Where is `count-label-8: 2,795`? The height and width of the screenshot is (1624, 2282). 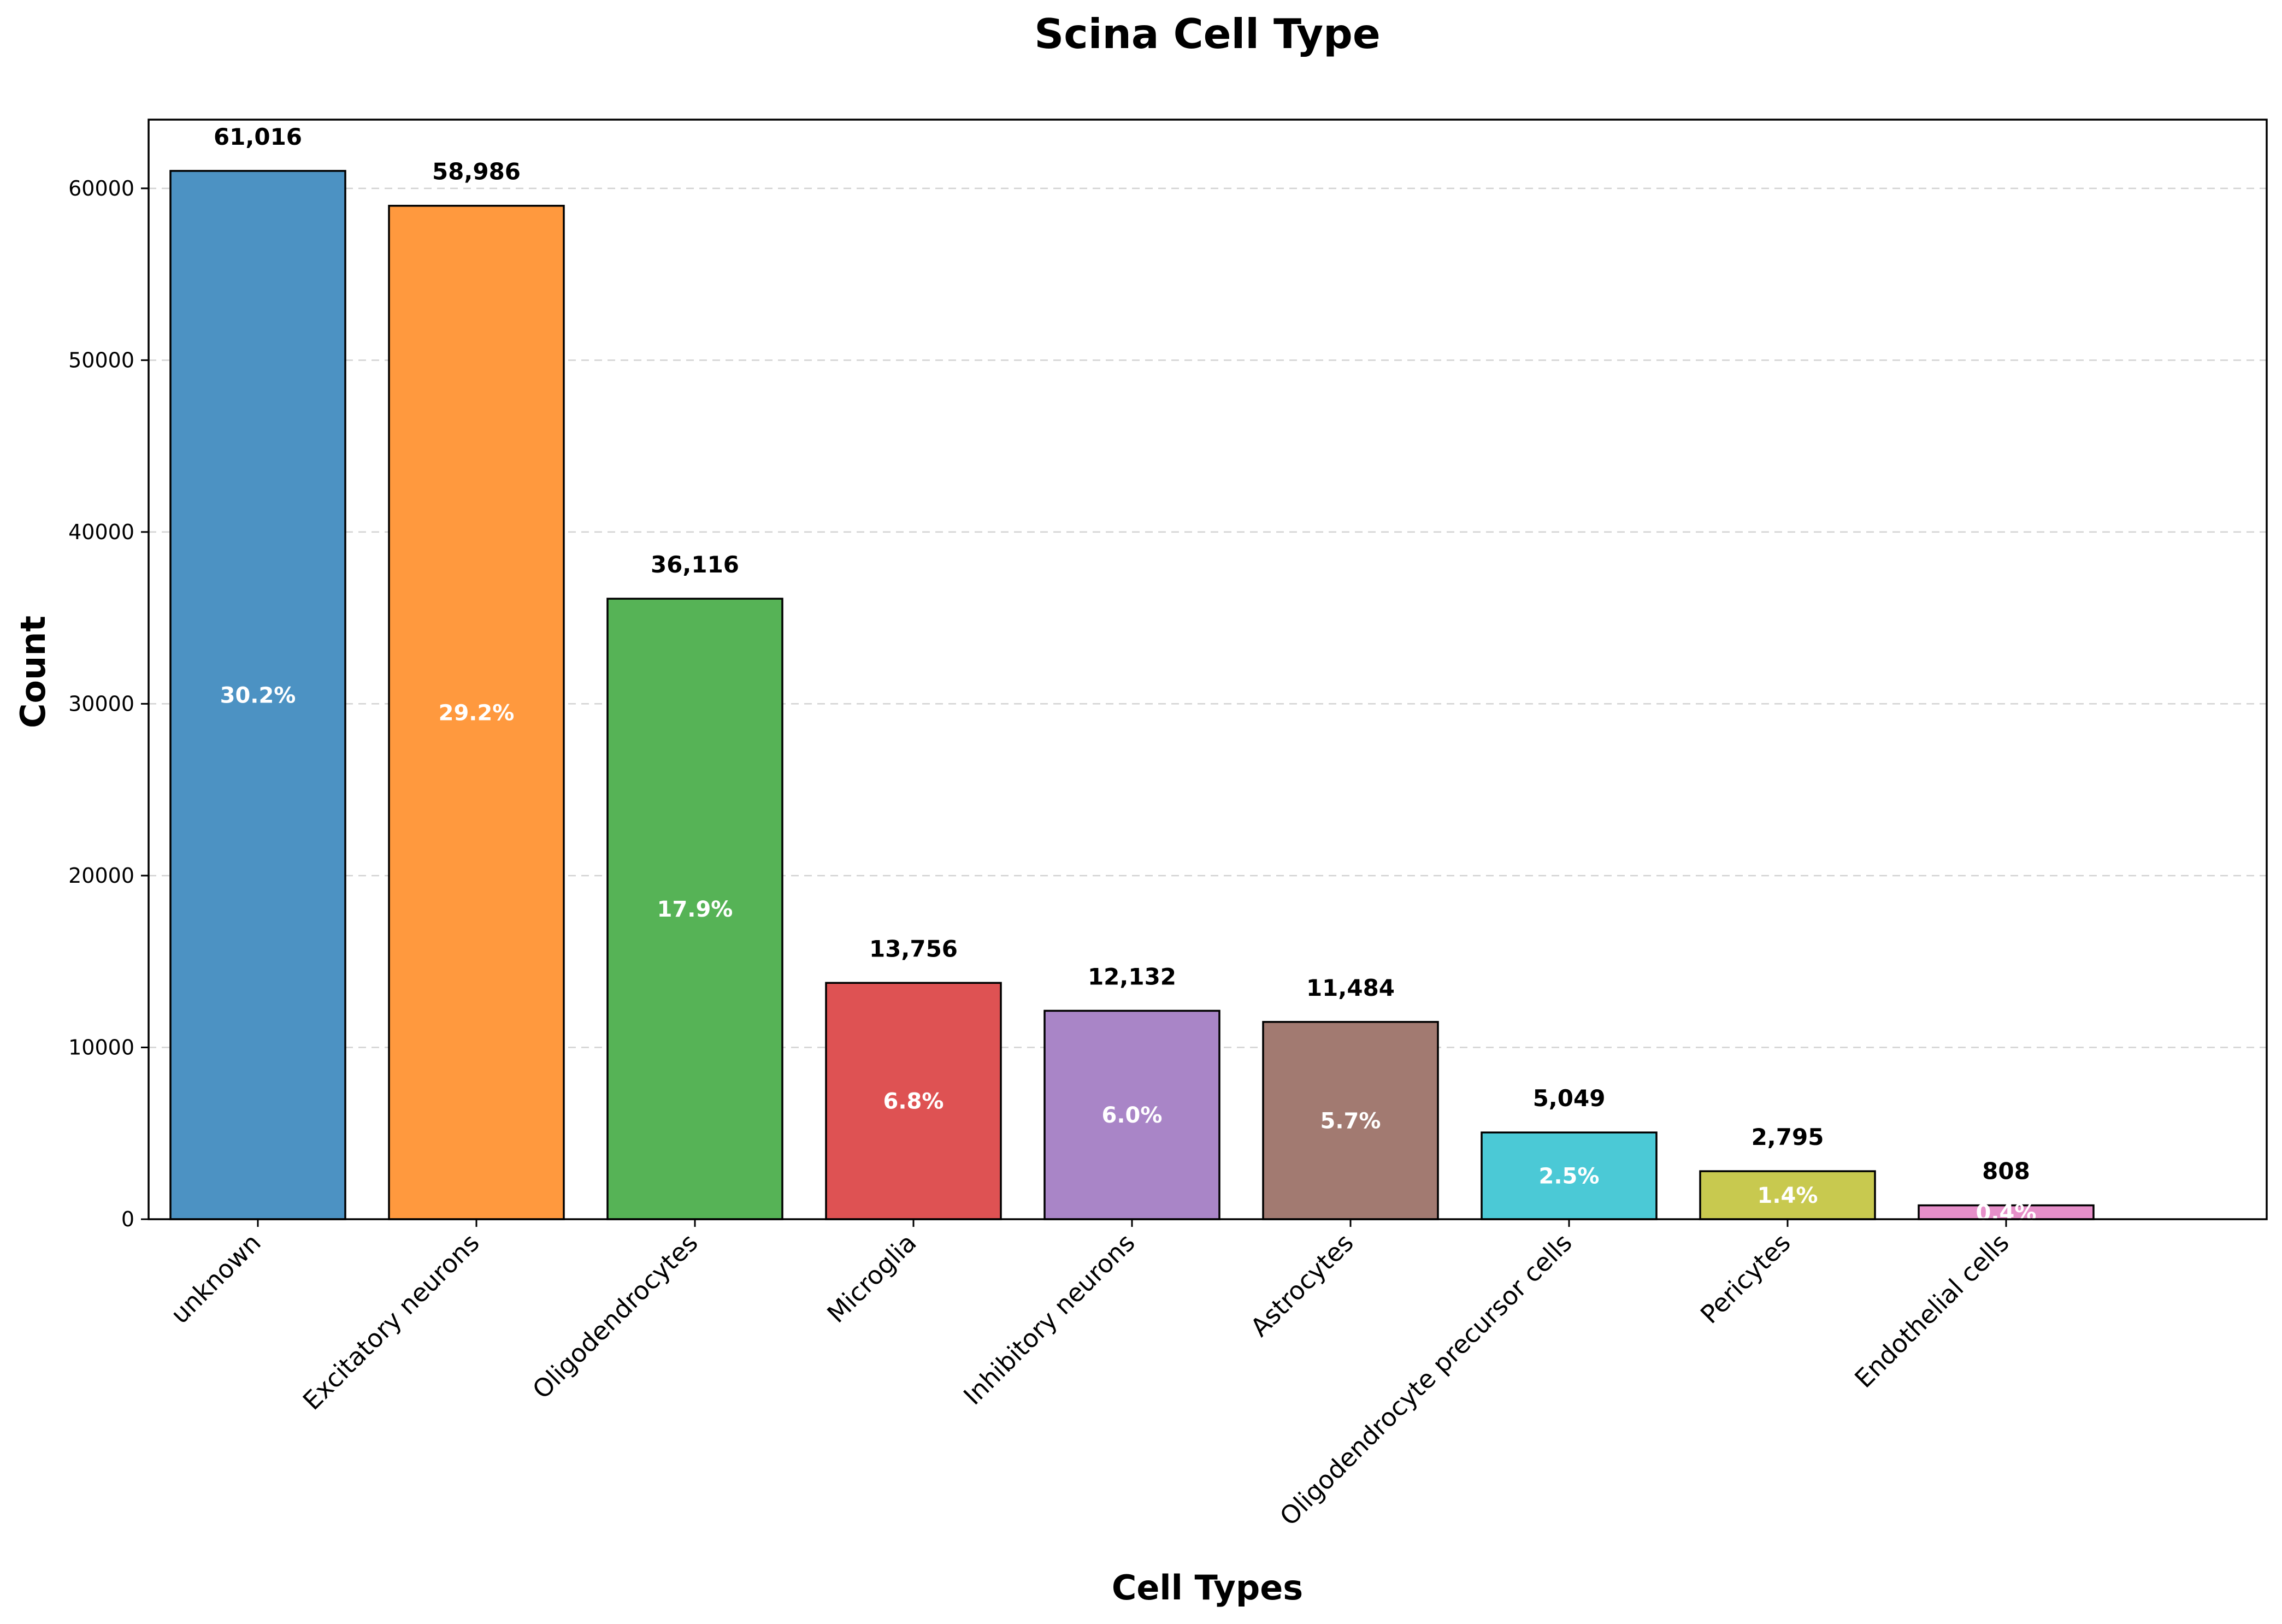 count-label-8: 2,795 is located at coordinates (1788, 1137).